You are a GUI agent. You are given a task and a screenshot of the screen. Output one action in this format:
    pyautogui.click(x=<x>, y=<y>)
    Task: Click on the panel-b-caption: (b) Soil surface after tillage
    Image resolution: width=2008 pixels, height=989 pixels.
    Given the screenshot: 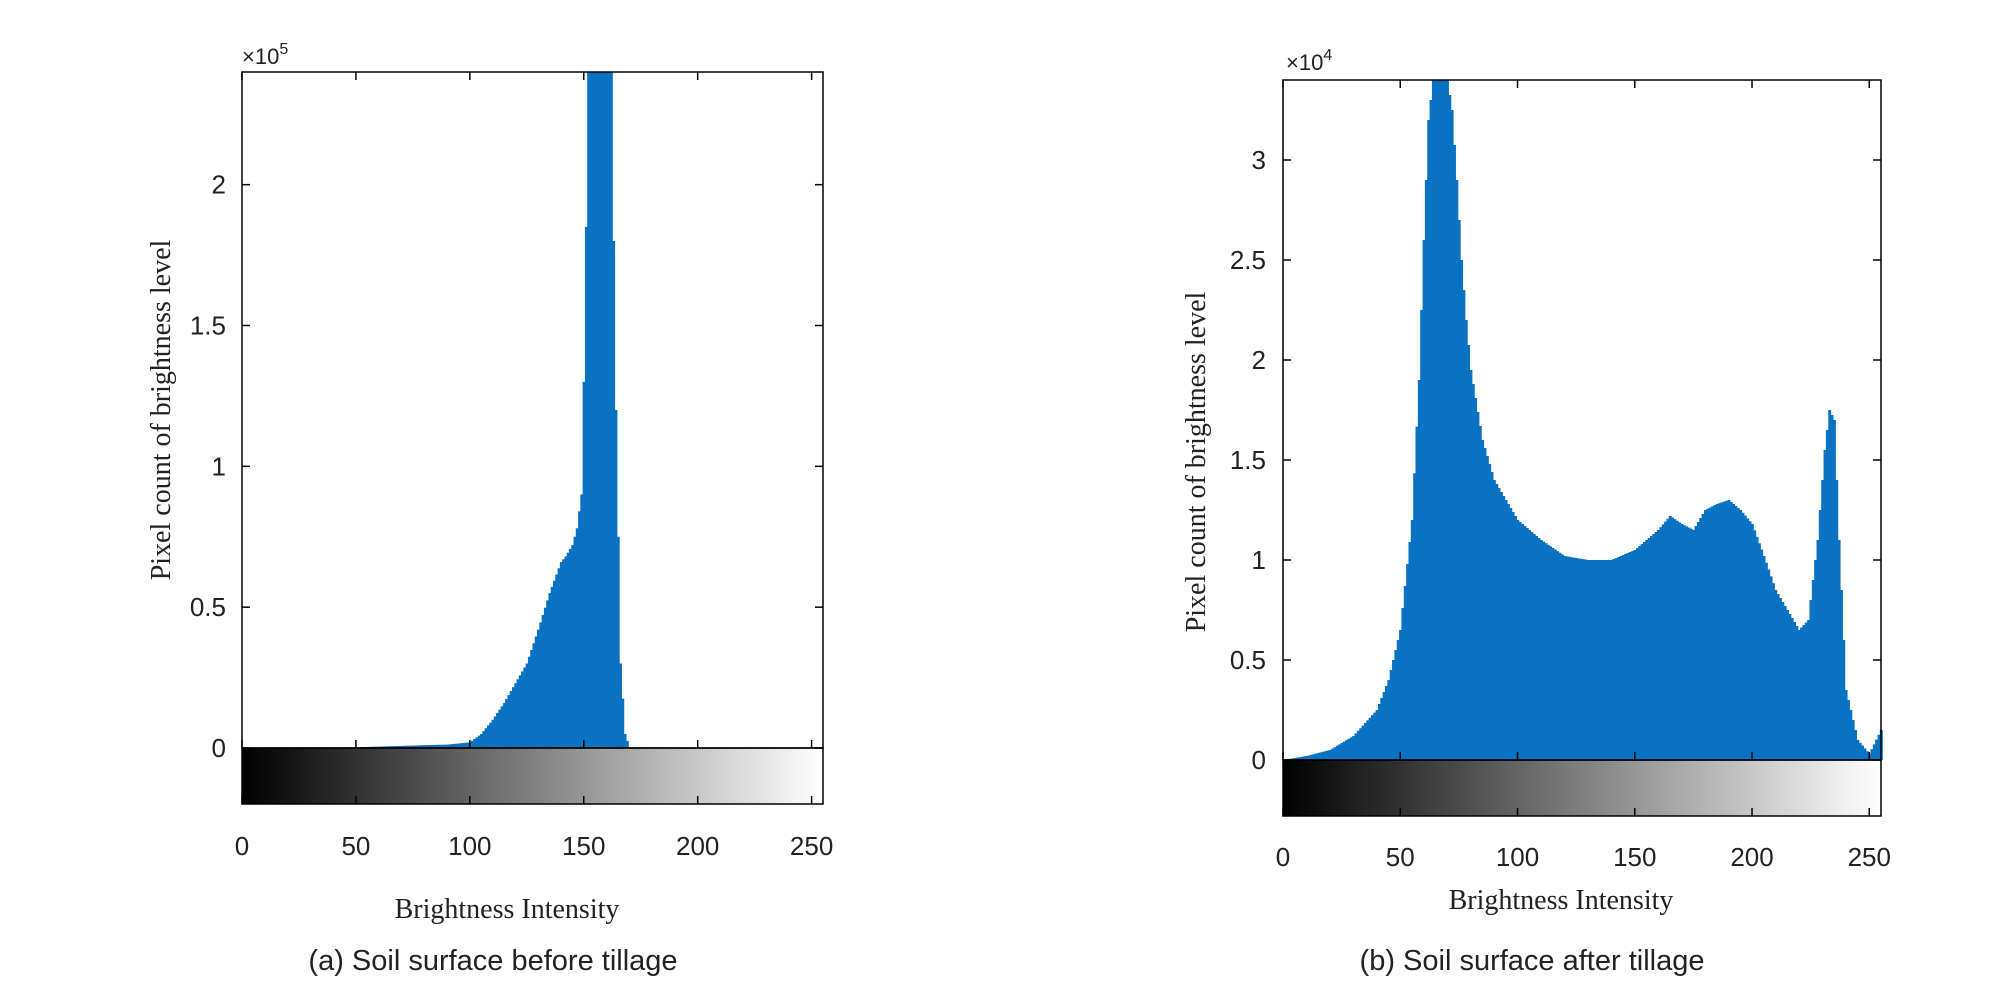 What is the action you would take?
    pyautogui.click(x=1532, y=961)
    